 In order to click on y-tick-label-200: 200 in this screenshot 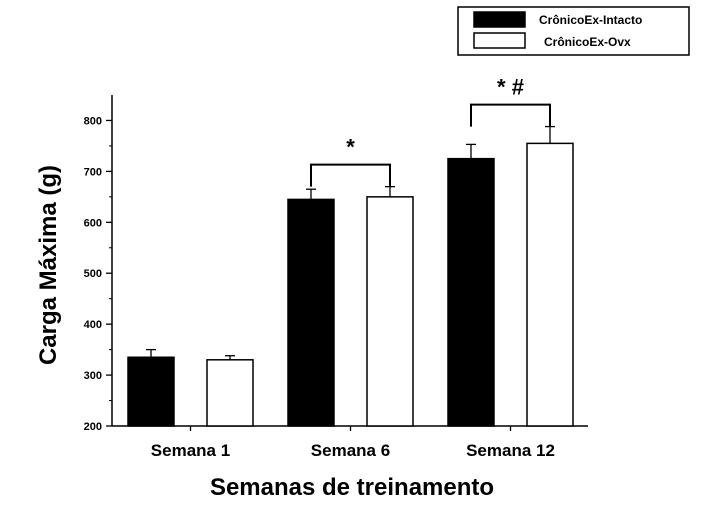, I will do `click(93, 427)`.